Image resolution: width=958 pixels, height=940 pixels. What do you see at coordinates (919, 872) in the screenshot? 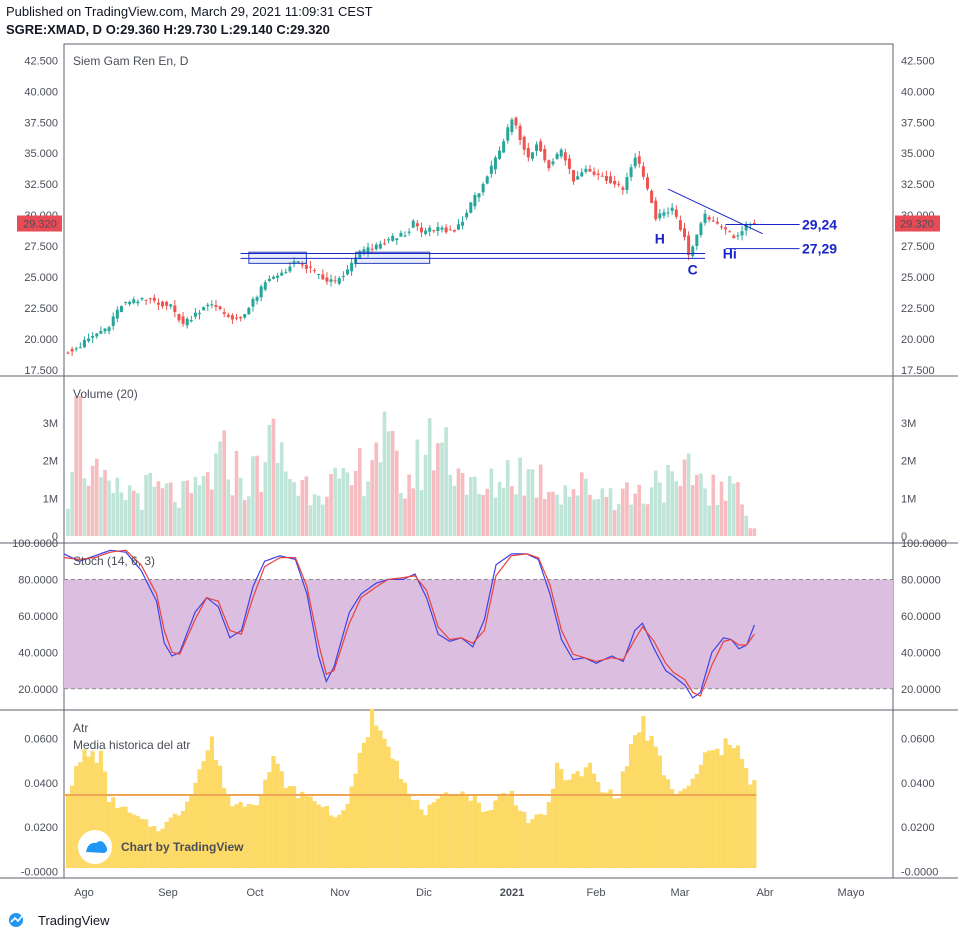
I see `y-tick-right: -0.0000` at bounding box center [919, 872].